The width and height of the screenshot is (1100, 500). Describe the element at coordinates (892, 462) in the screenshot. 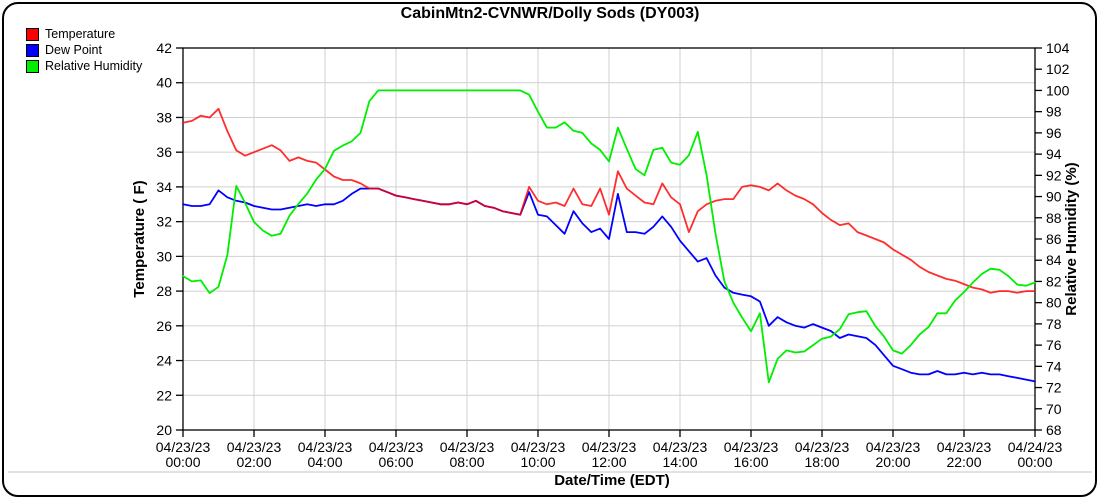

I see `time-axis-tick-time: 20:00` at that location.